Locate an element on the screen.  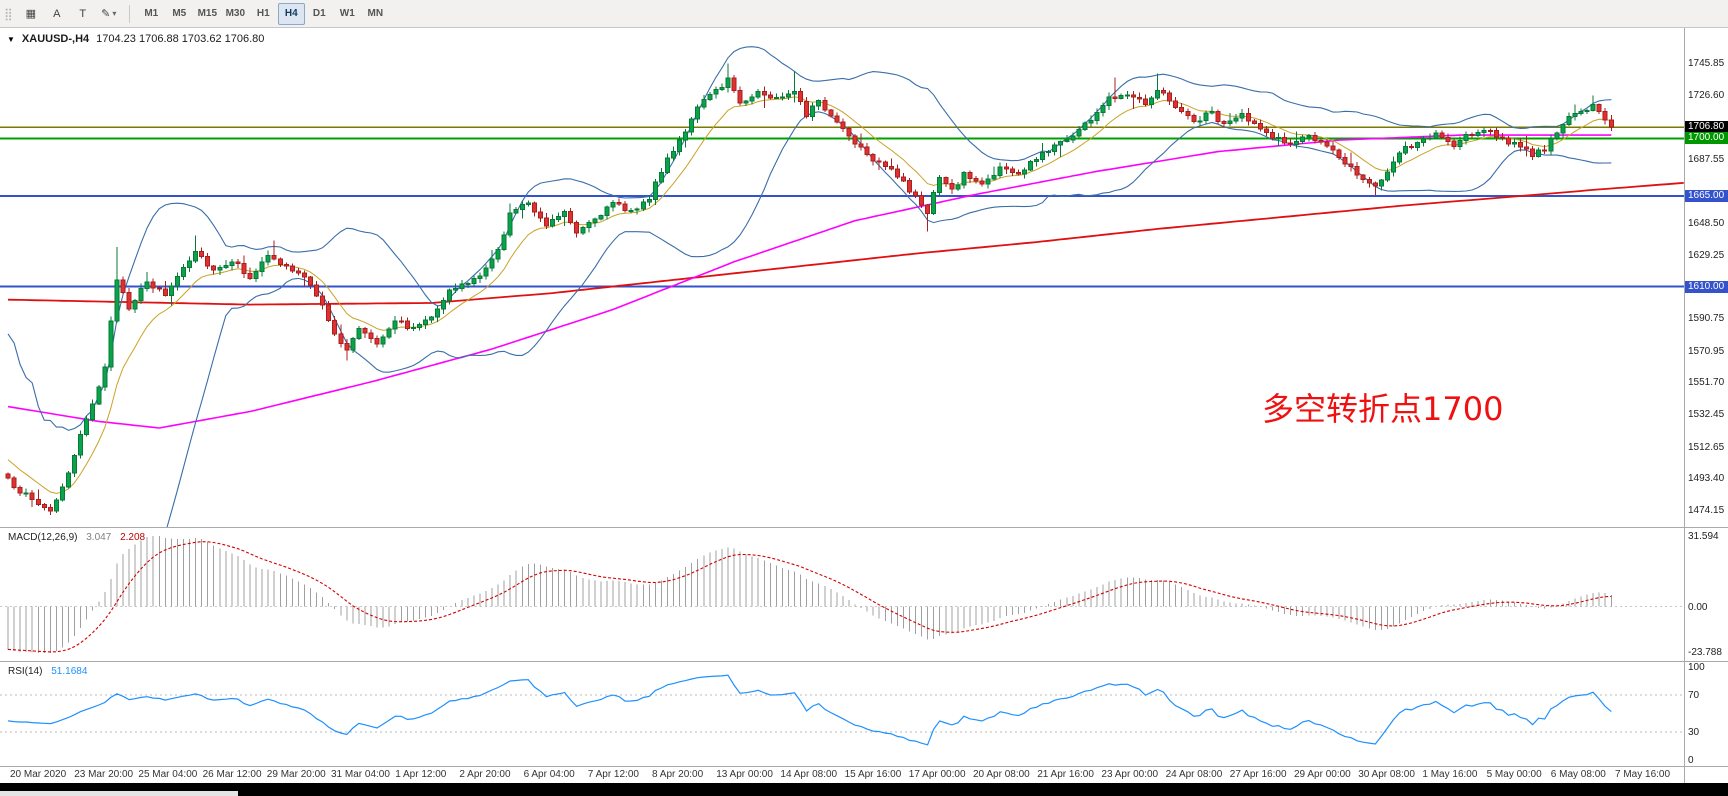
level-price-box: 1665.00 is located at coordinates (1706, 196).